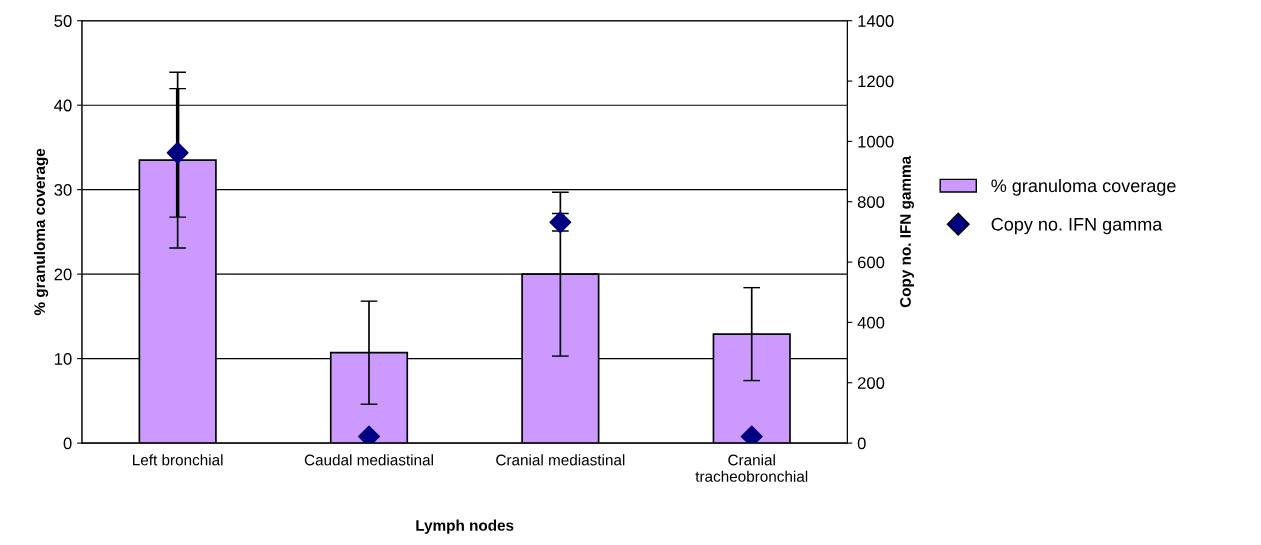 The width and height of the screenshot is (1261, 545). Describe the element at coordinates (907, 231) in the screenshot. I see `y2-axis-title: Copy no. IFN gamma` at that location.